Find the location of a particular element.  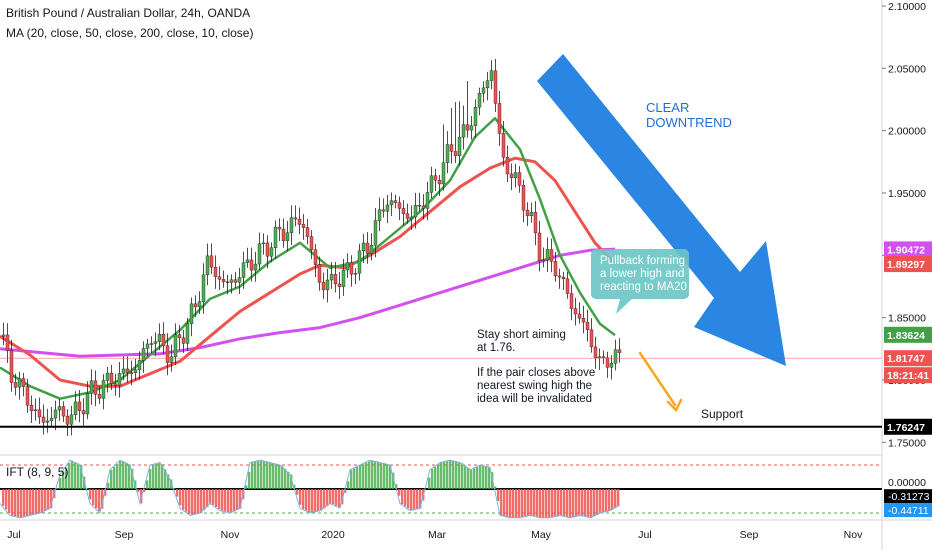

stay-short-line1: Stay short aiming is located at coordinates (521, 335).